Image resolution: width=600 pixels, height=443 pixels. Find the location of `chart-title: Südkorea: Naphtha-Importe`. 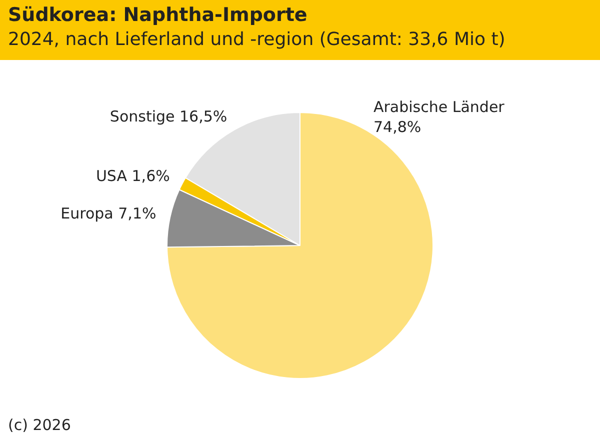

chart-title: Südkorea: Naphtha-Importe is located at coordinates (158, 15).